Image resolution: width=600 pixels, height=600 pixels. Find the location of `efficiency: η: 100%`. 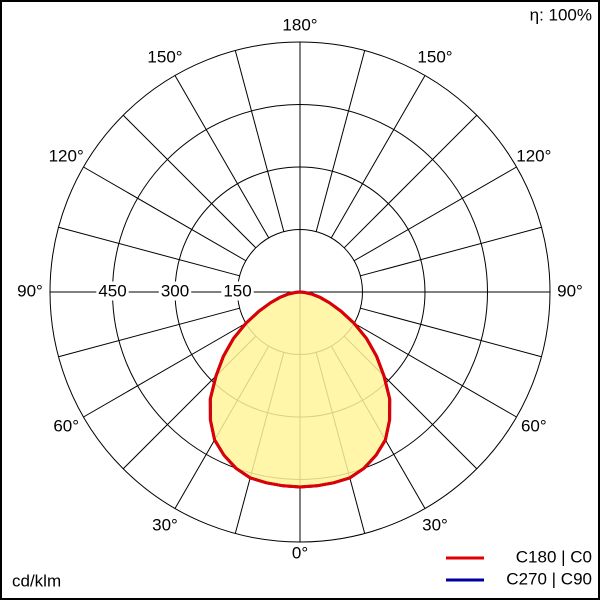

efficiency: η: 100% is located at coordinates (561, 14).